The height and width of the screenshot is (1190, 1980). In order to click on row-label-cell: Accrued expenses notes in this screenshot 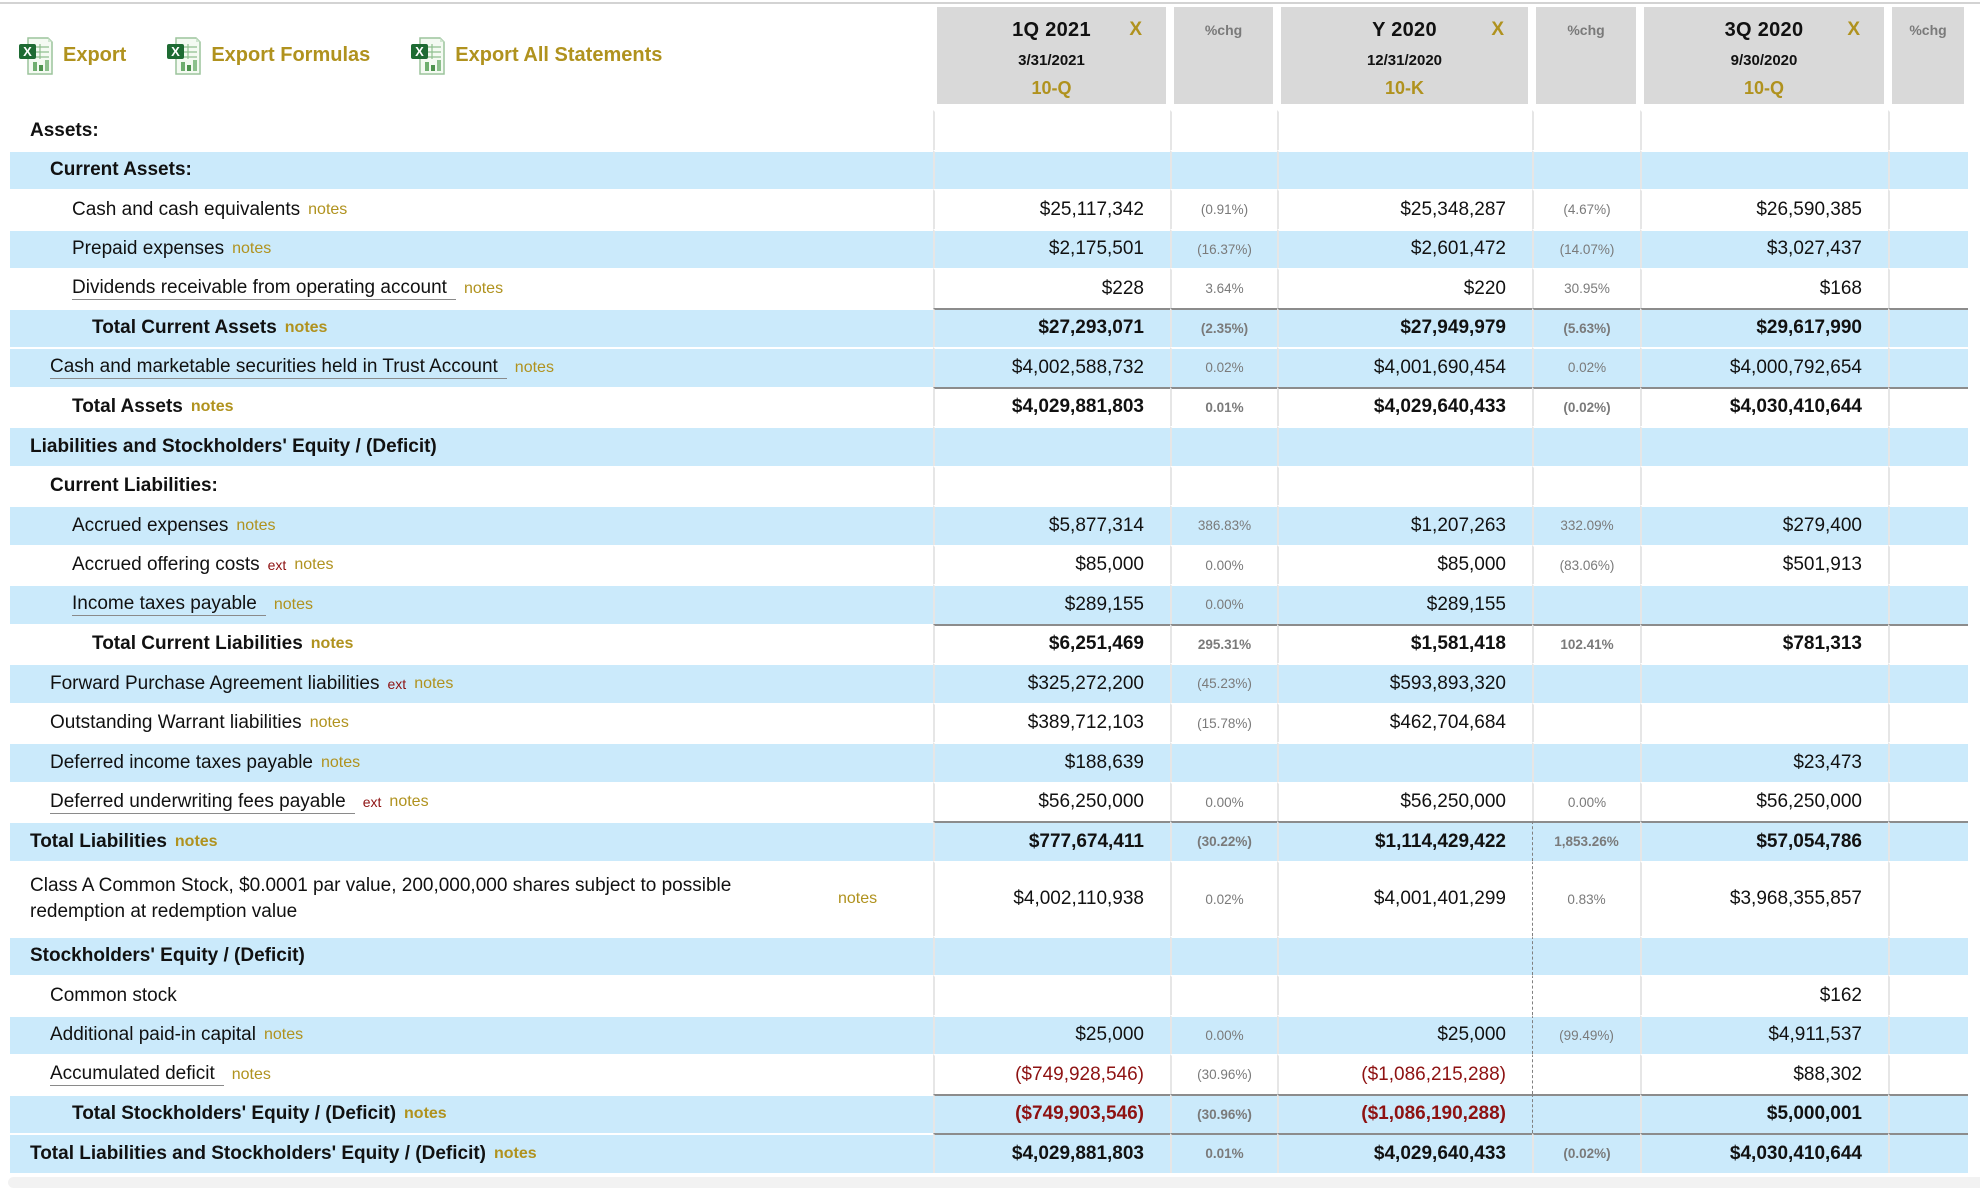, I will do `click(466, 525)`.